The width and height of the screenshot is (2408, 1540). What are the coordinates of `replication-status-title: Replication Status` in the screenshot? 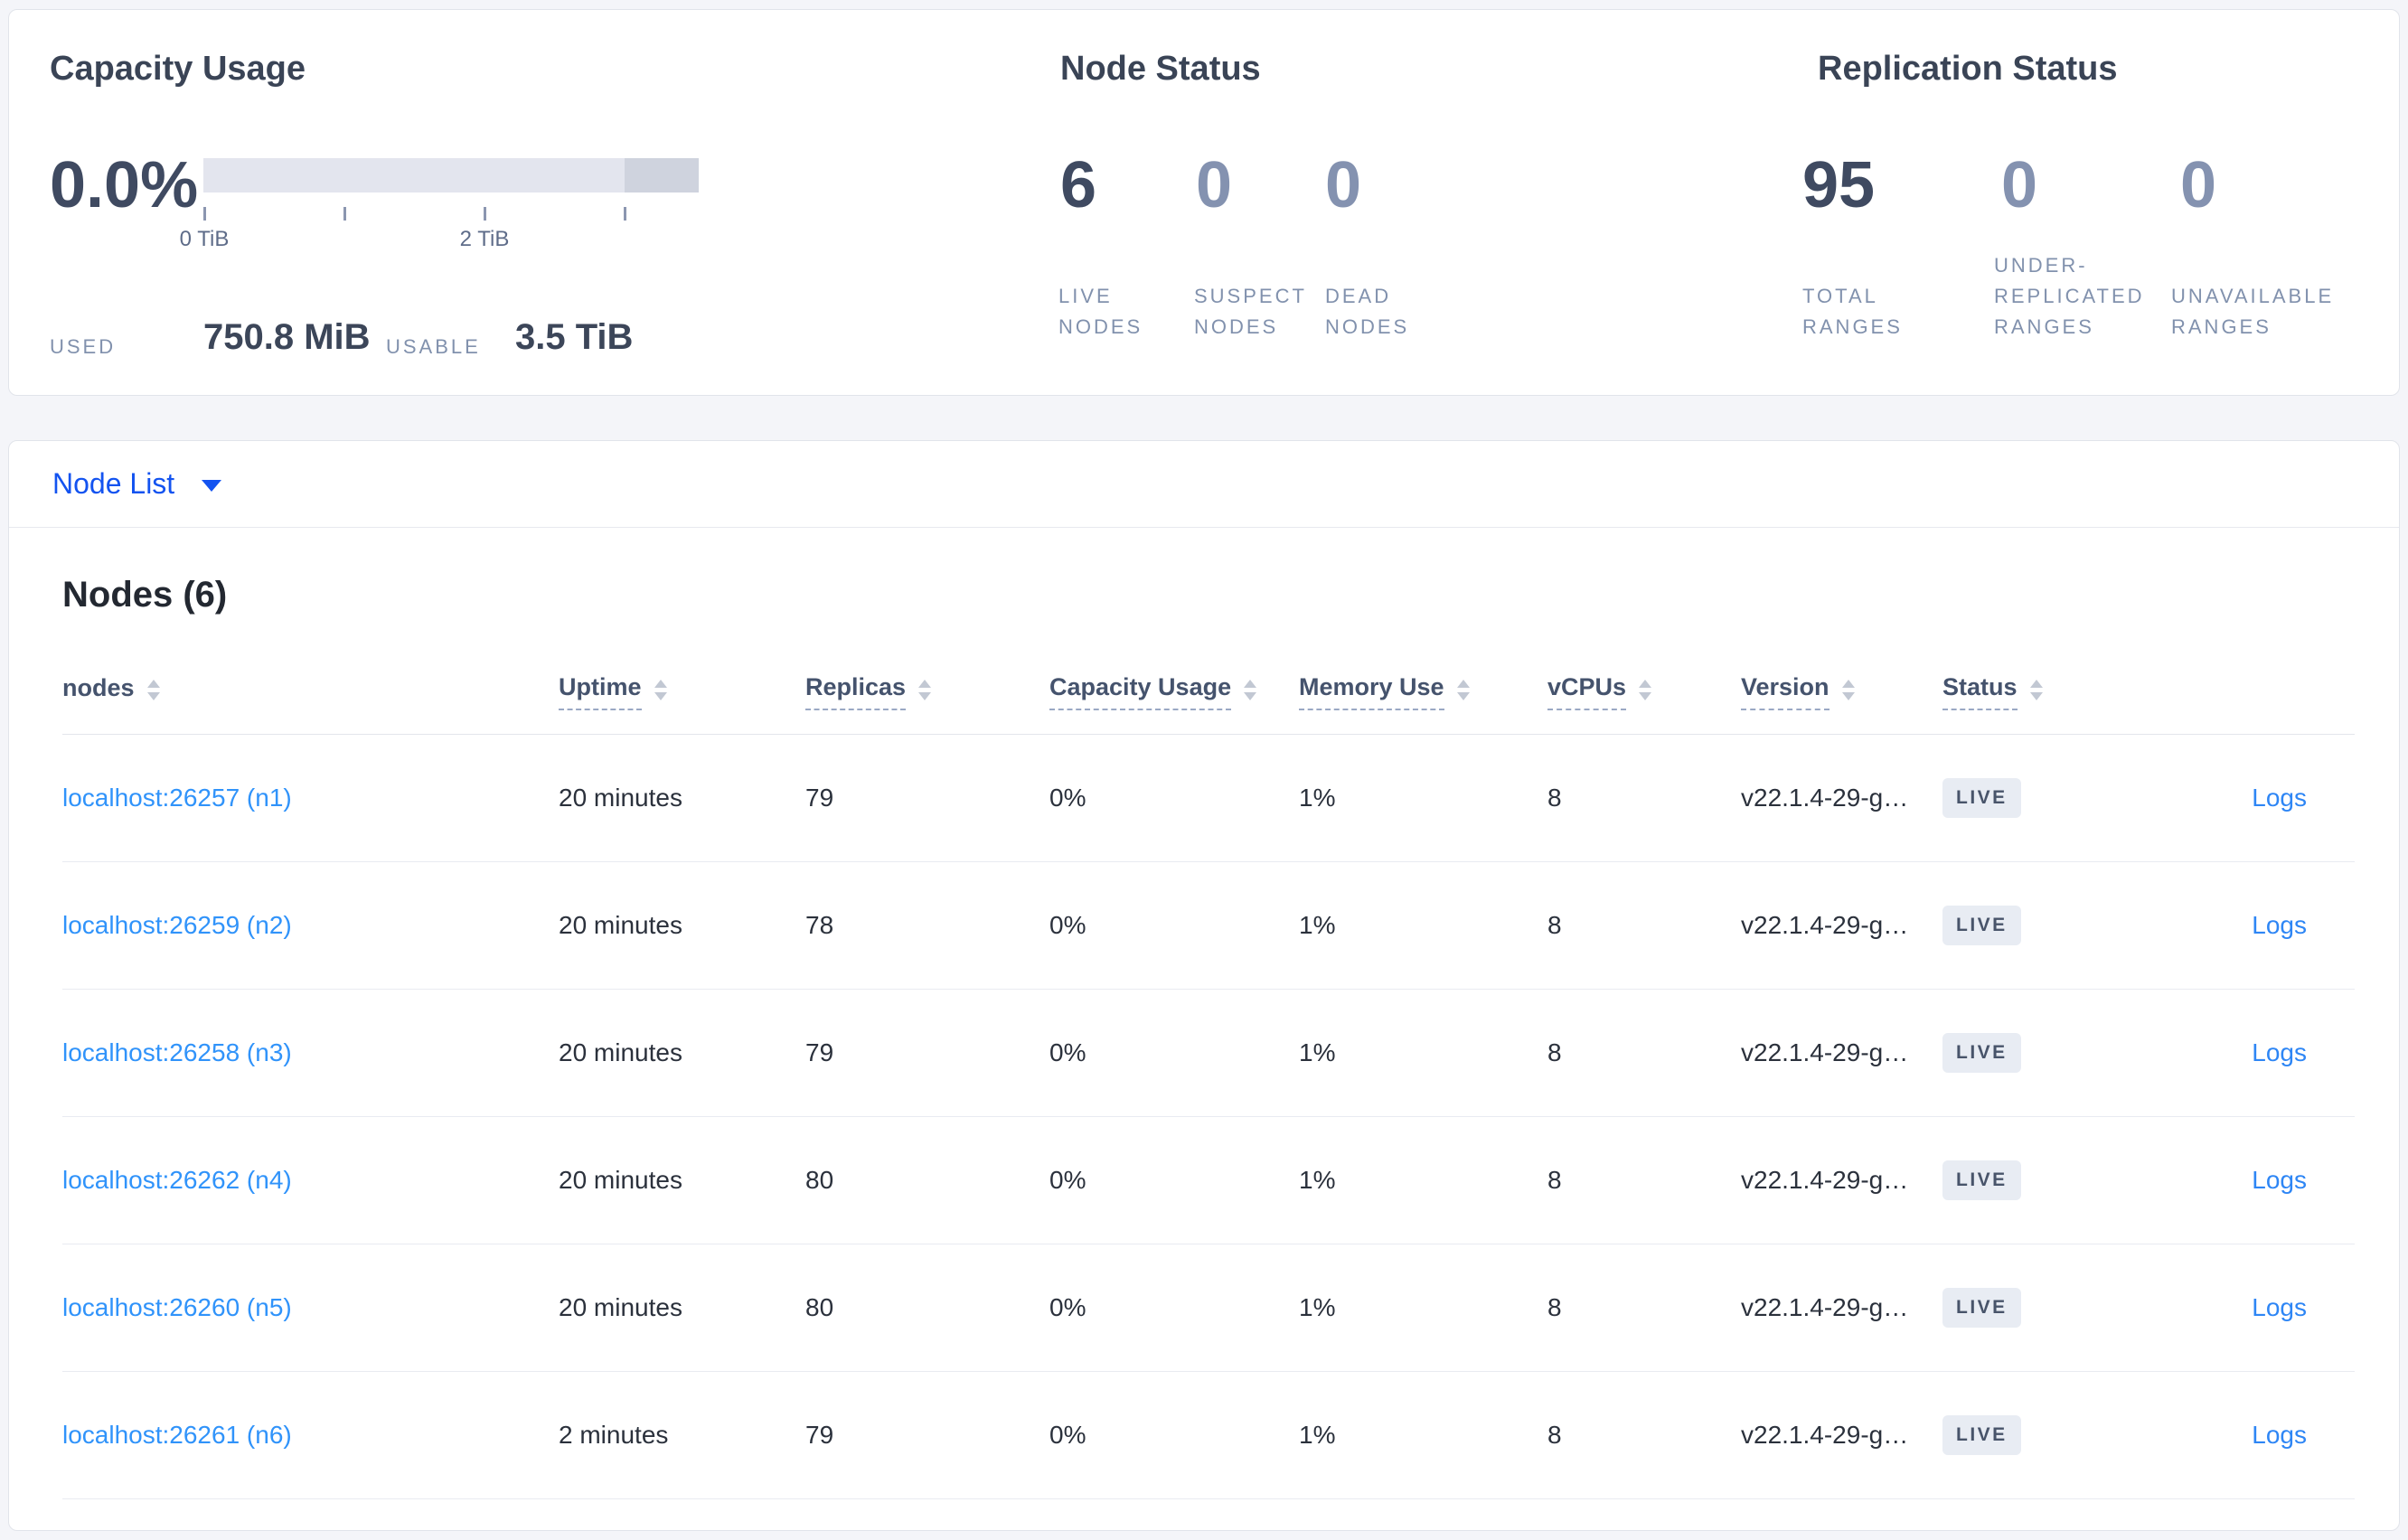 It's located at (1968, 69).